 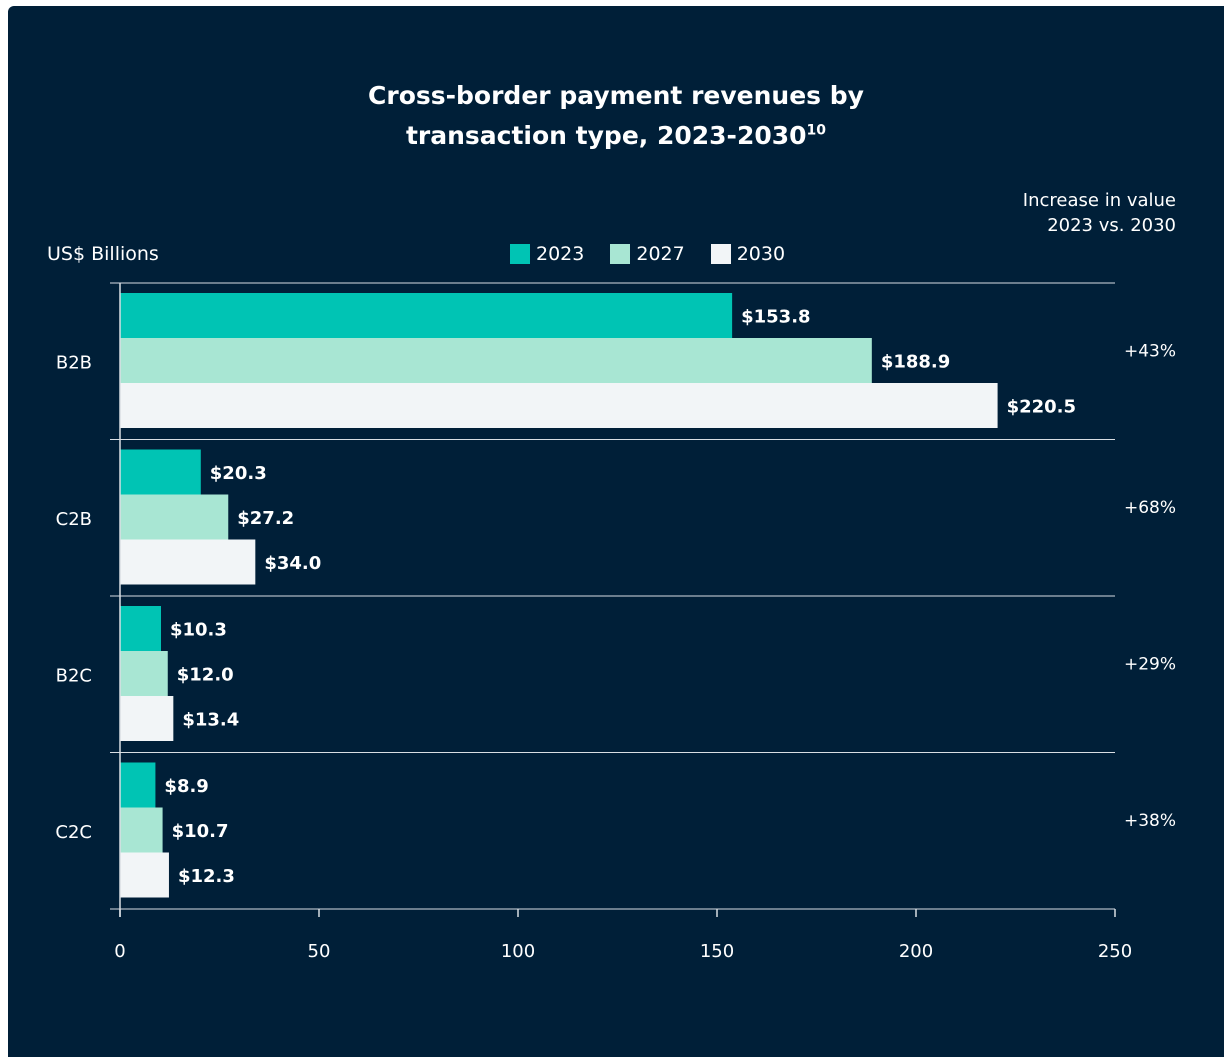 I want to click on title-footnote: 10, so click(x=816, y=130).